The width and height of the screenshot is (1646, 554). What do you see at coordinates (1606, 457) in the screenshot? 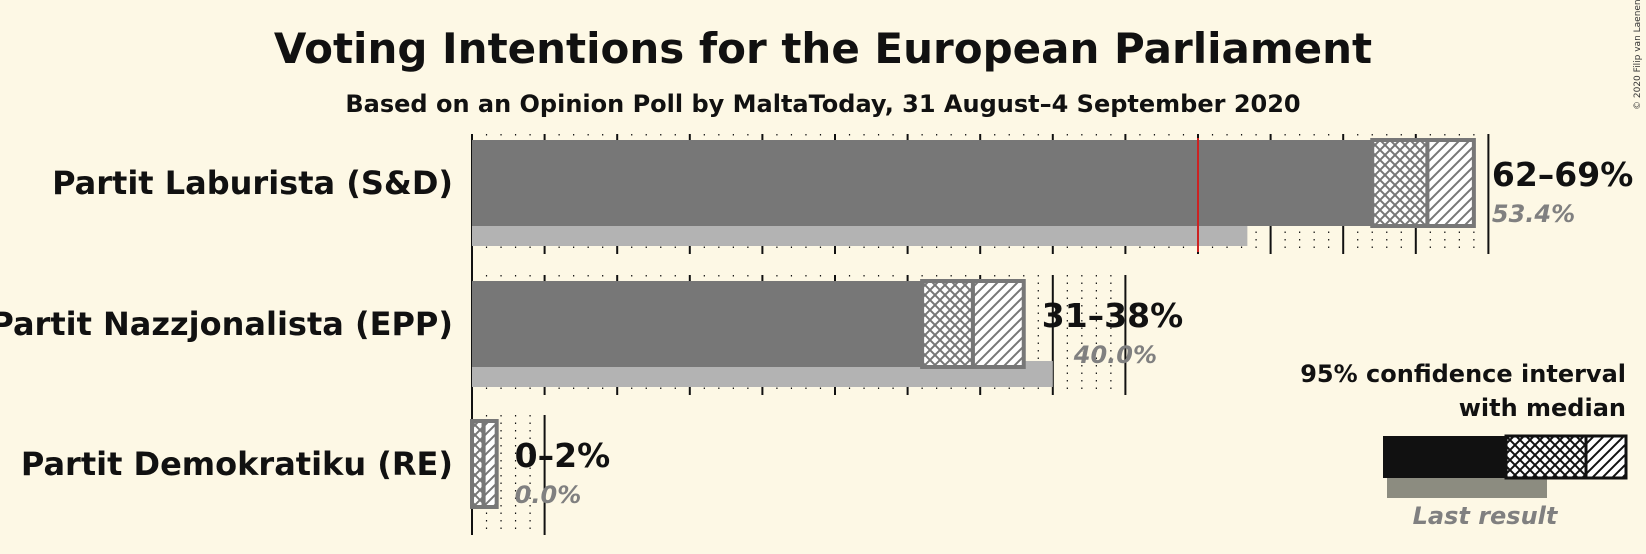
I see `legend-ci-diaghatch` at bounding box center [1606, 457].